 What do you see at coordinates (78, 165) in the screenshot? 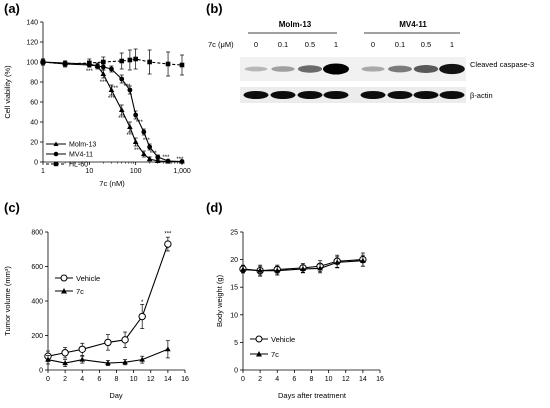
I see `legend-label-hl60: HL-60` at bounding box center [78, 165].